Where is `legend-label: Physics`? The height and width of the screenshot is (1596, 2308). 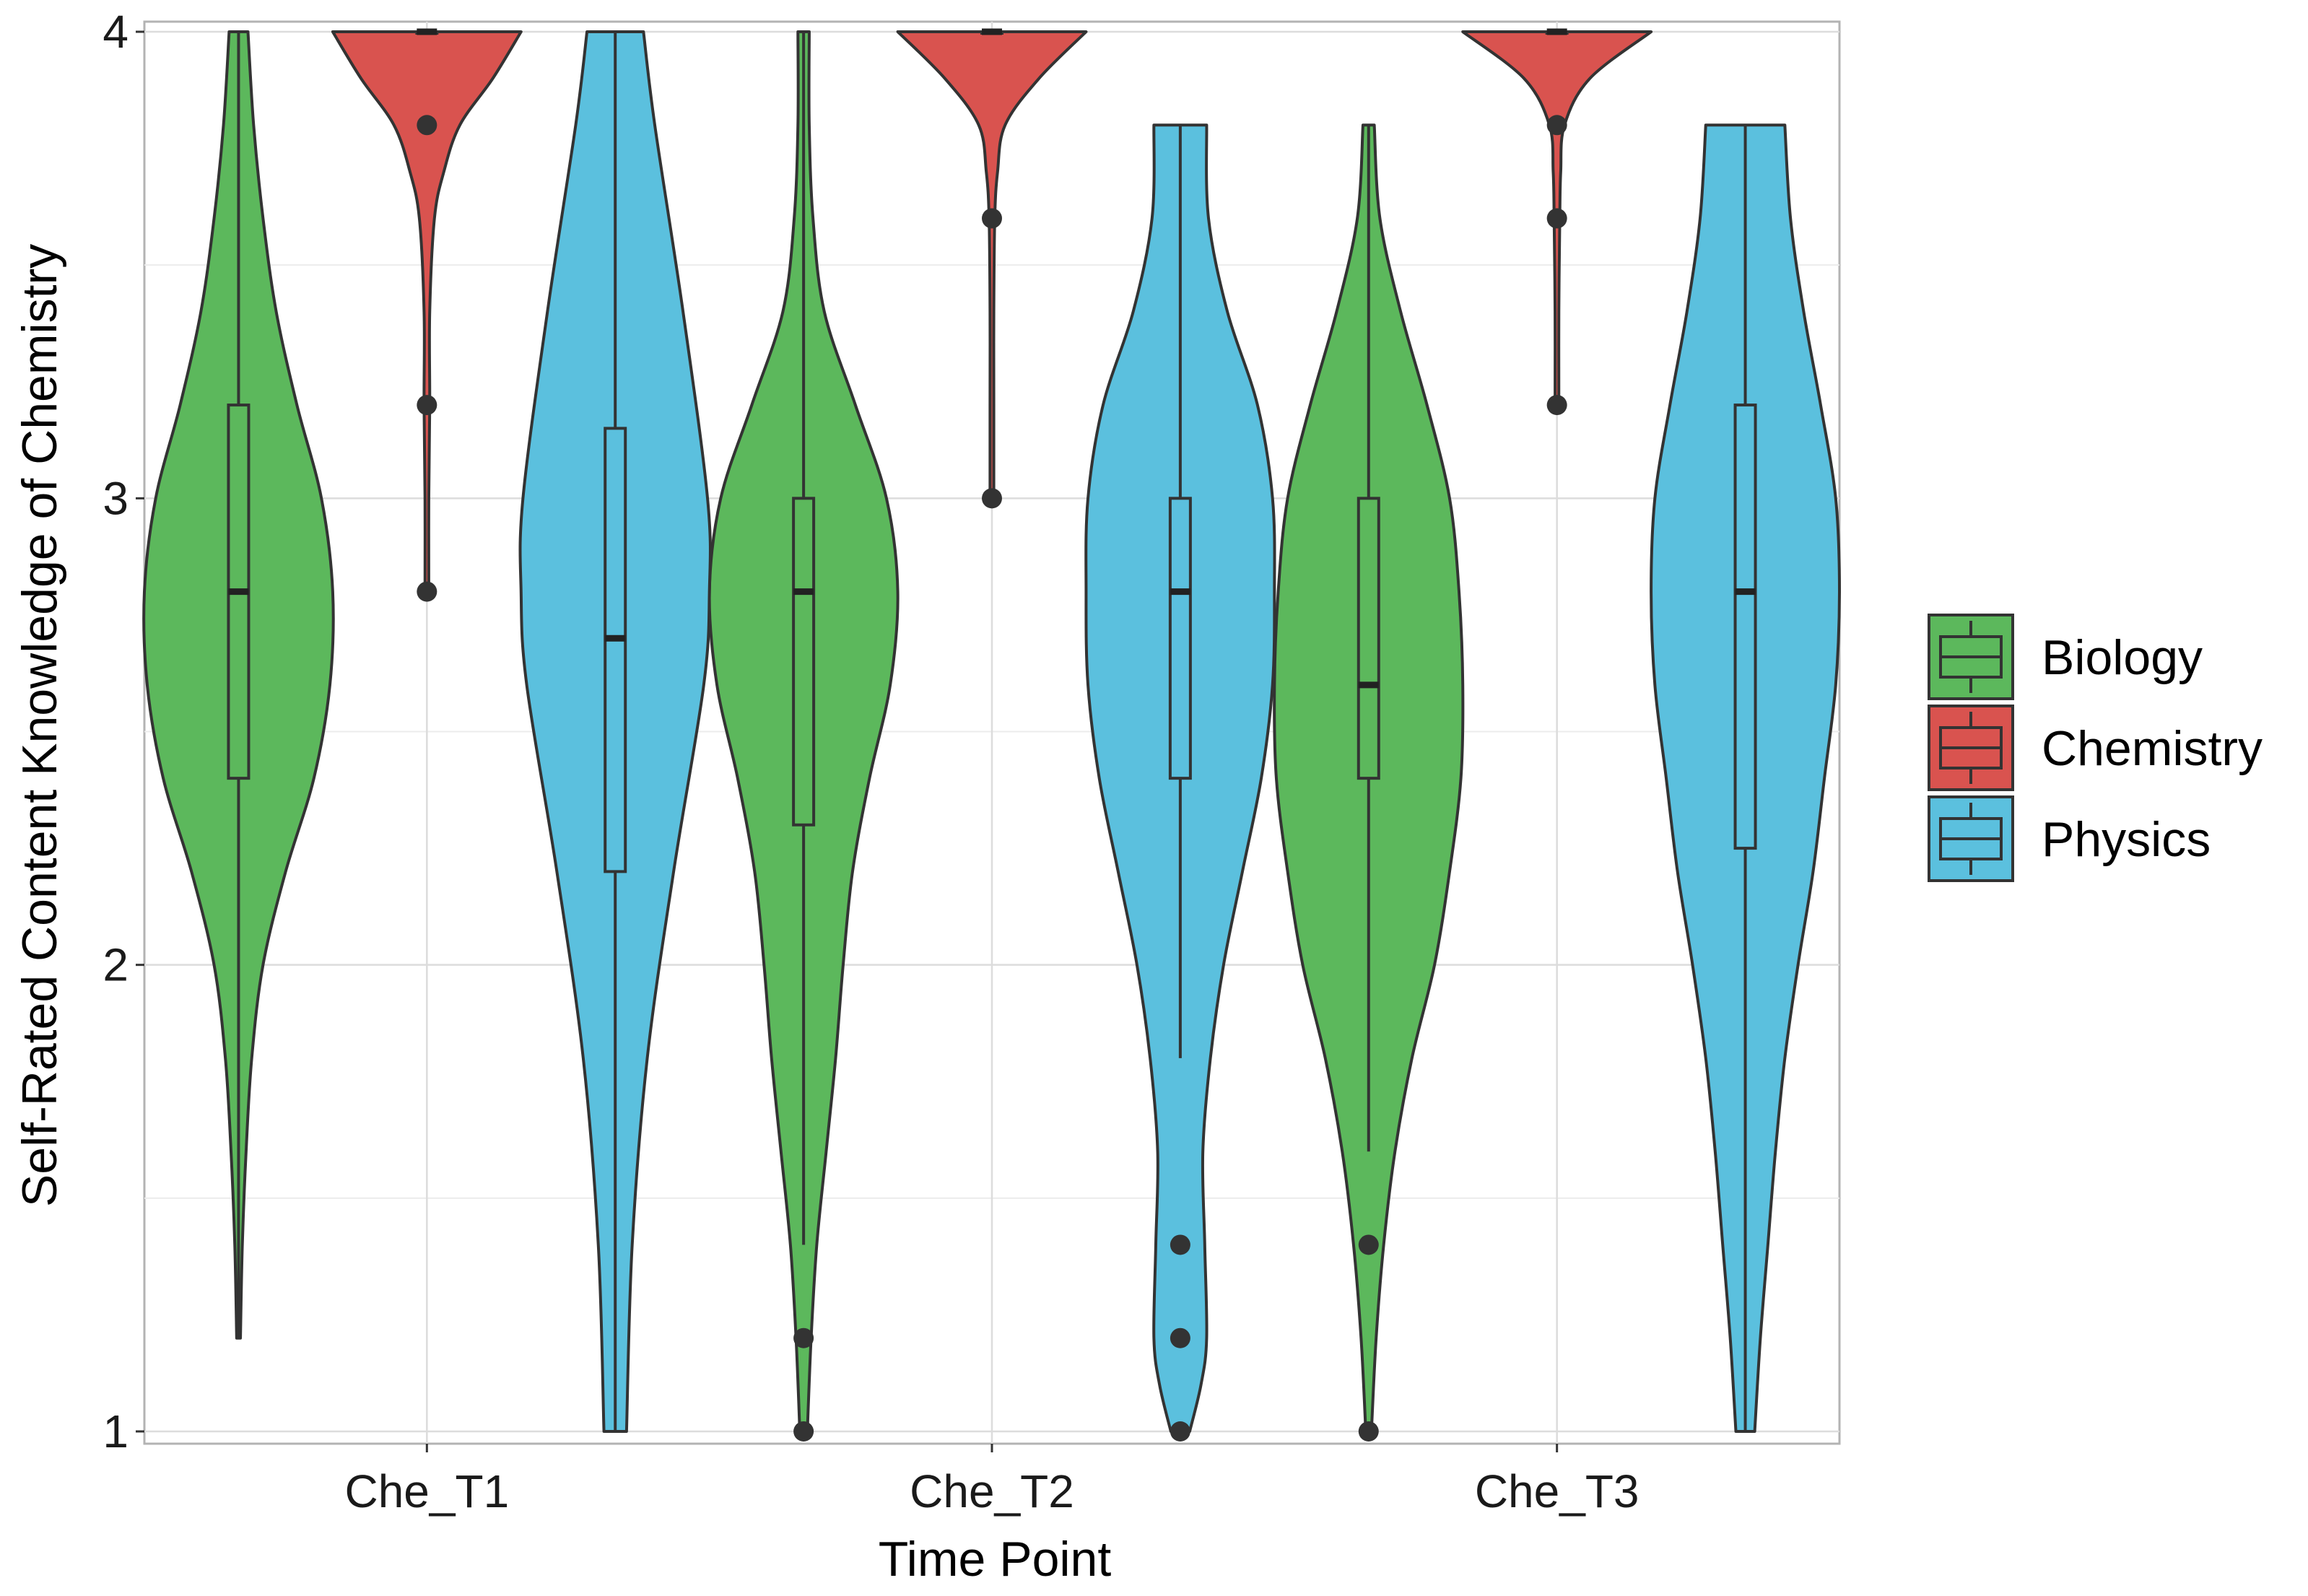
legend-label: Physics is located at coordinates (2126, 840).